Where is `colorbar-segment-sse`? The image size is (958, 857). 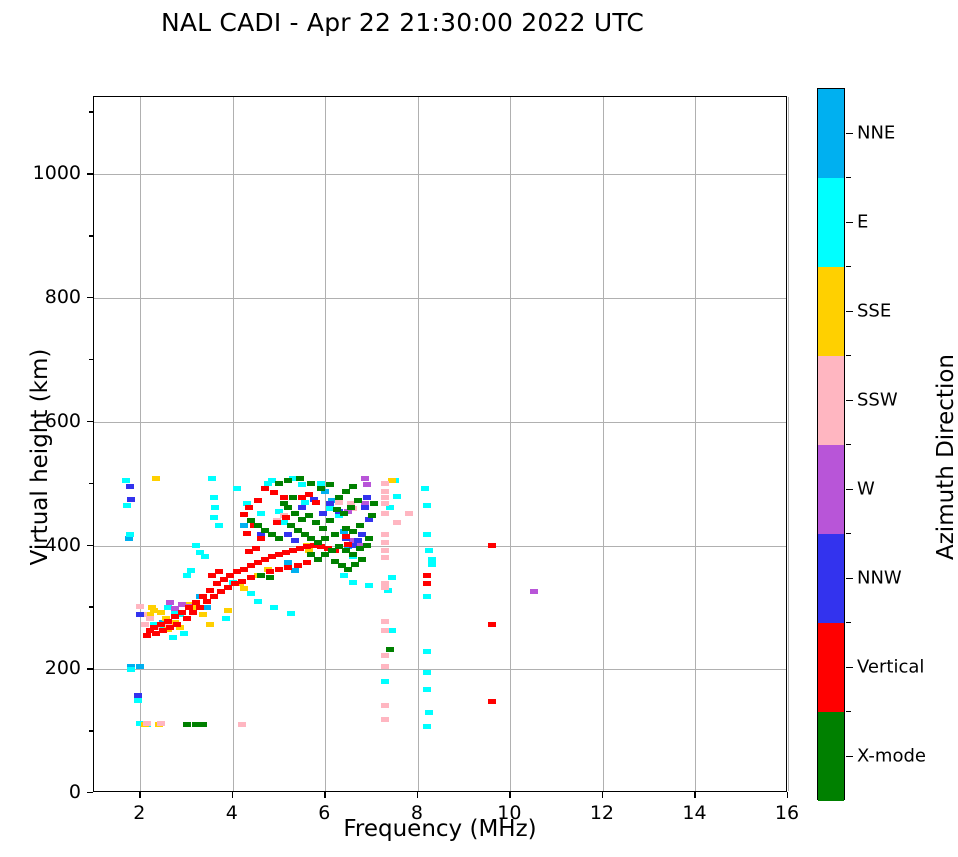 colorbar-segment-sse is located at coordinates (831, 311).